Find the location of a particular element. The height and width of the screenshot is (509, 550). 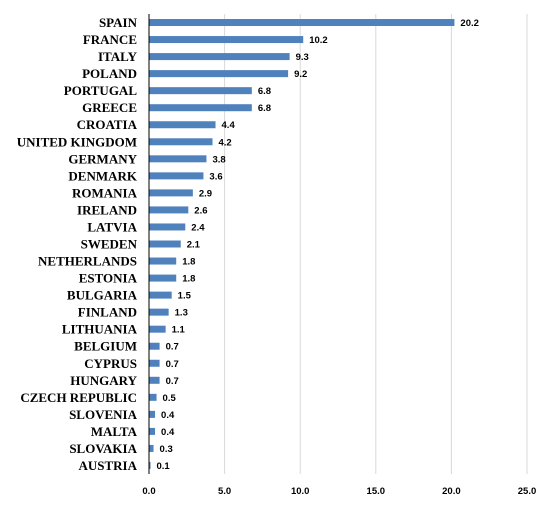

category-label: BULGARIA is located at coordinates (102, 295).